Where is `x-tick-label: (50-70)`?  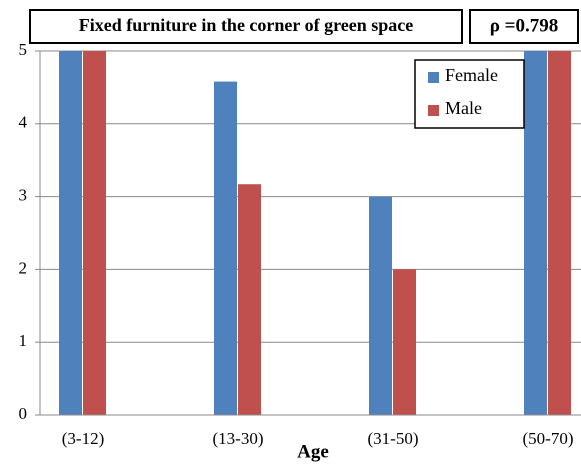
x-tick-label: (50-70) is located at coordinates (548, 438).